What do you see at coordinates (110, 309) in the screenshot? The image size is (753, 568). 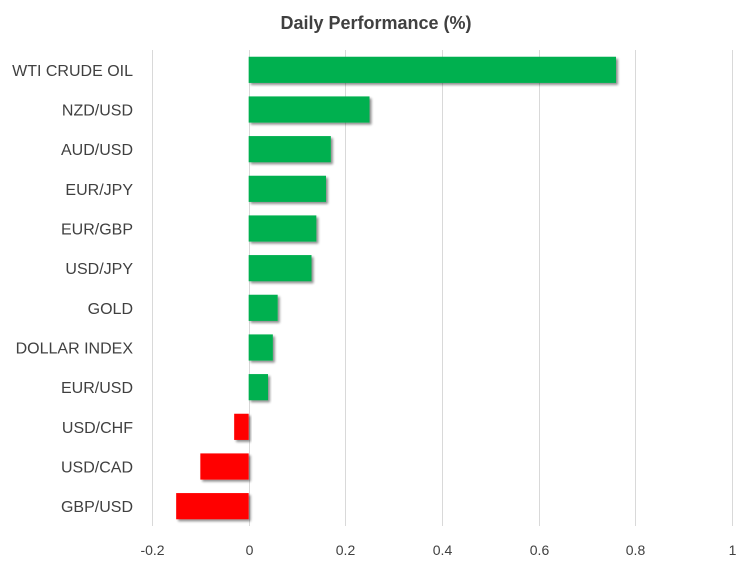 I see `category-label: GOLD` at bounding box center [110, 309].